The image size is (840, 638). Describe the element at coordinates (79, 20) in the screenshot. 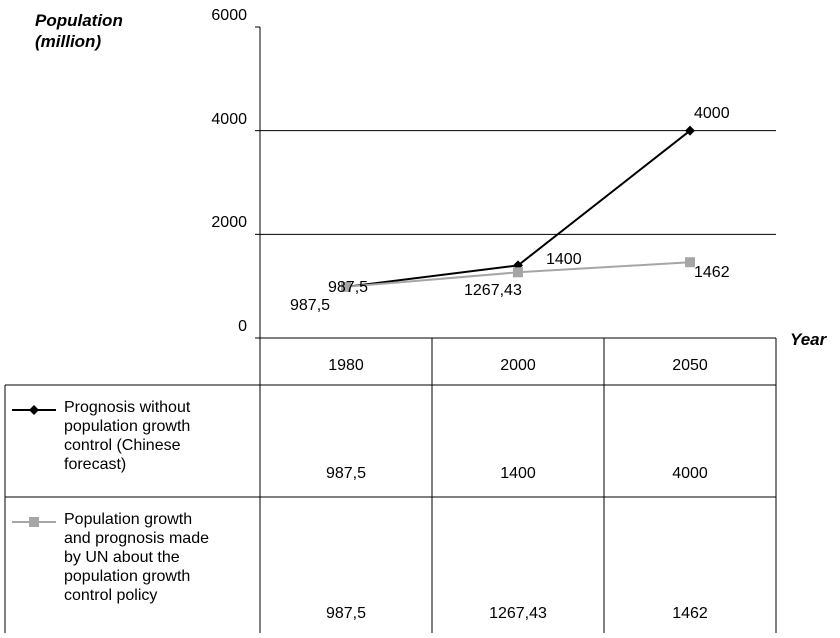

I see `y-axis-label-line1: Population` at that location.